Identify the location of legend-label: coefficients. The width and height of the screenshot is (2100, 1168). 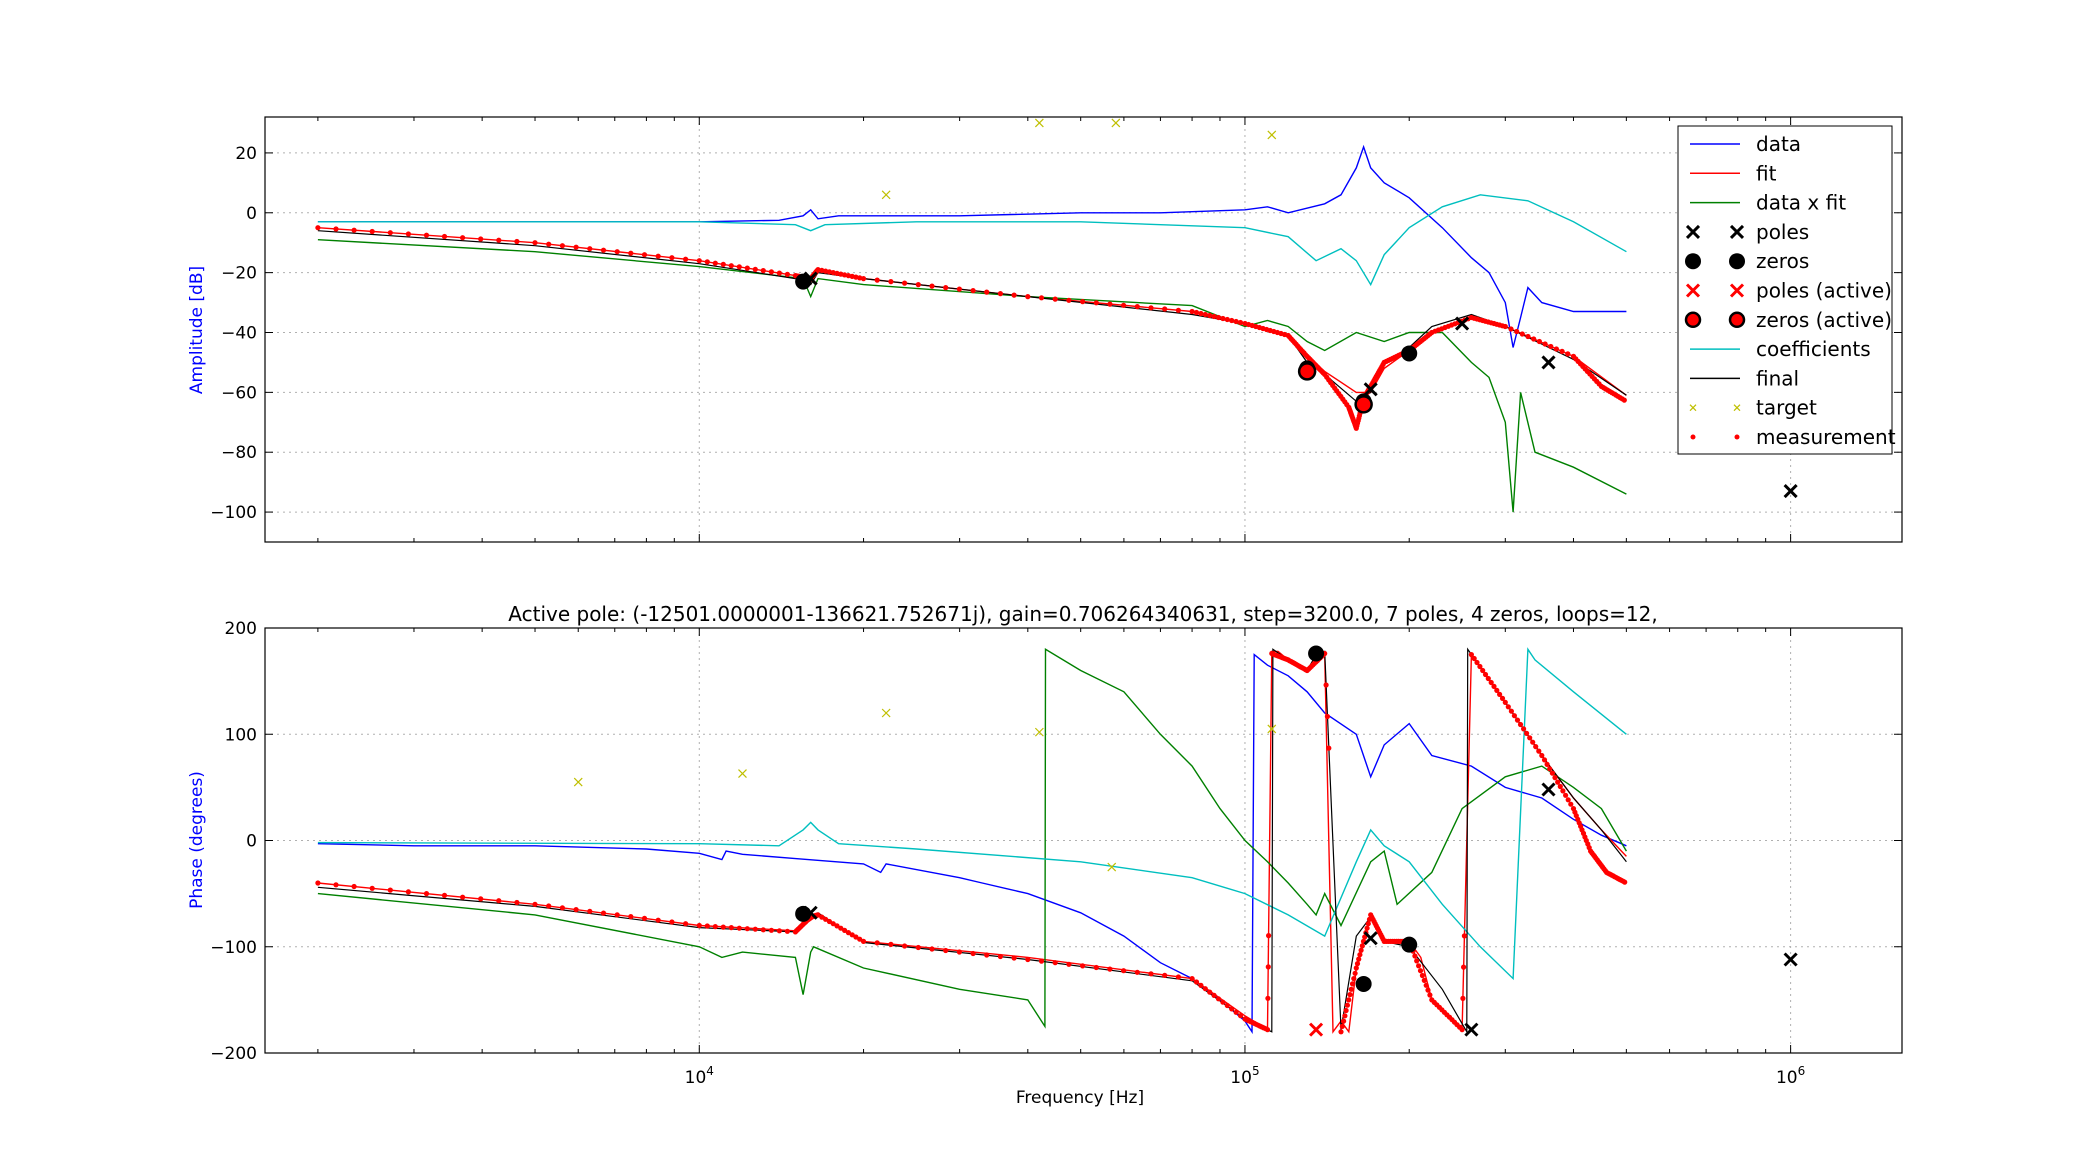
(1813, 349).